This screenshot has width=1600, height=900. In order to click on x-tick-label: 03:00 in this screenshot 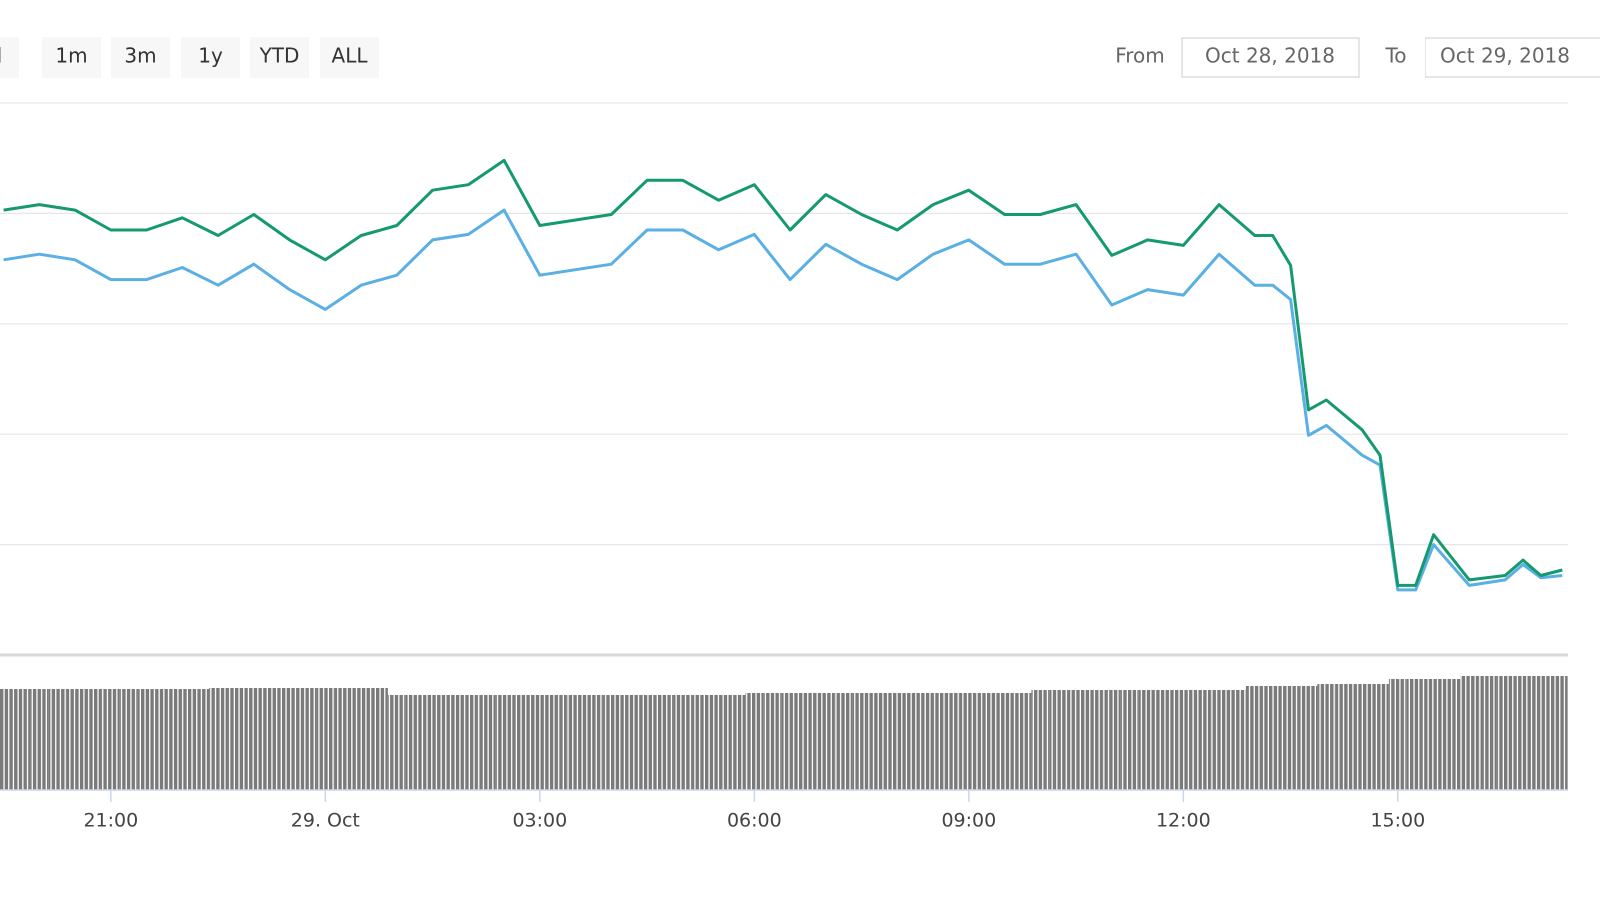, I will do `click(539, 821)`.